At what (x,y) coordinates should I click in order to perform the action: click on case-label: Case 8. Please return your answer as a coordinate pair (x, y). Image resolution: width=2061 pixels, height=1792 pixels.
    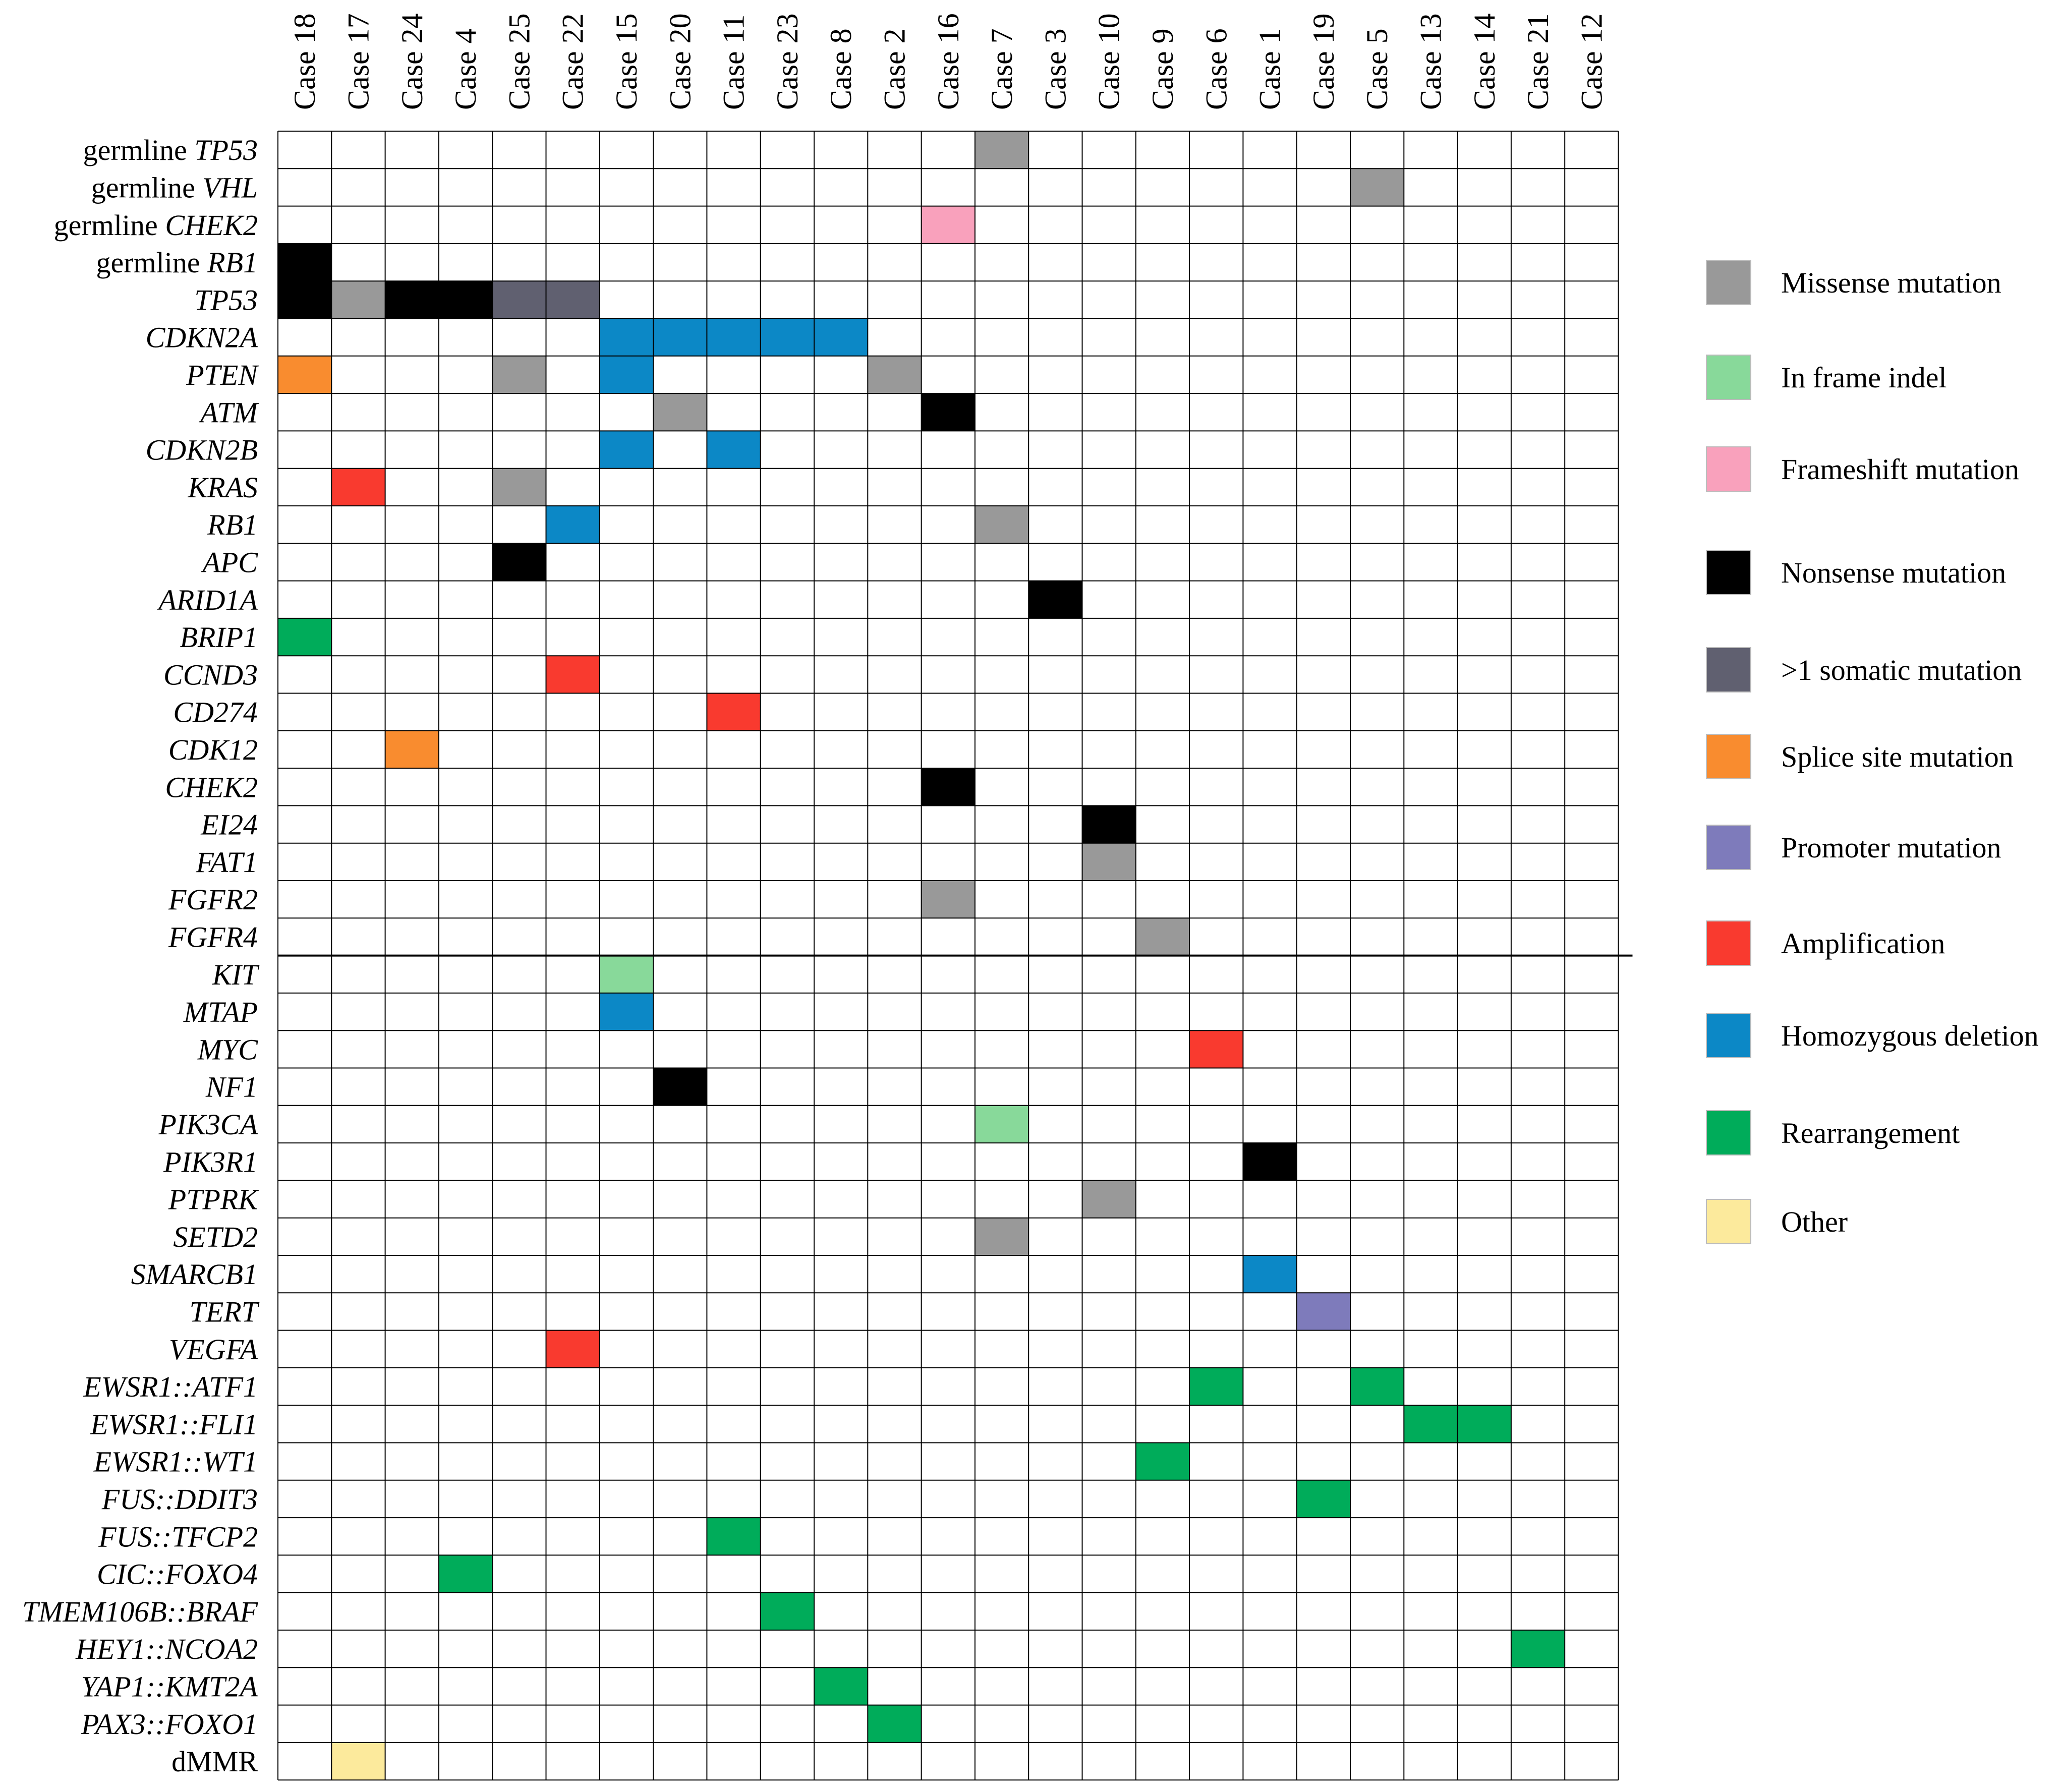
    Looking at the image, I should click on (841, 69).